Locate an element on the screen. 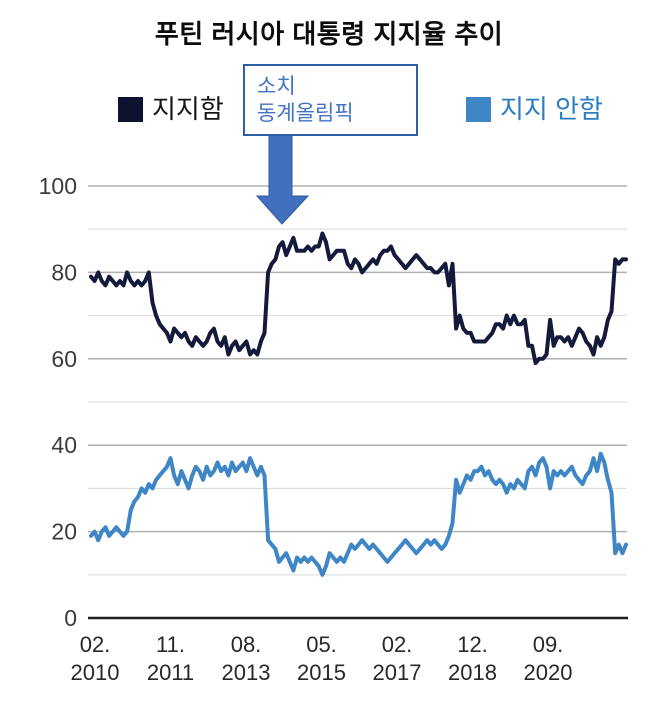 The image size is (658, 703). x-axis-tick-year: 2020 is located at coordinates (548, 672).